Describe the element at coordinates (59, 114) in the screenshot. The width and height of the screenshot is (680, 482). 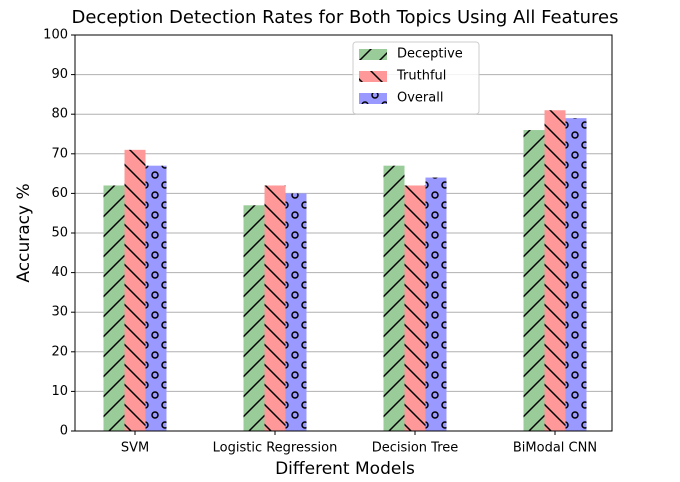
I see `y-tick-label: 80` at that location.